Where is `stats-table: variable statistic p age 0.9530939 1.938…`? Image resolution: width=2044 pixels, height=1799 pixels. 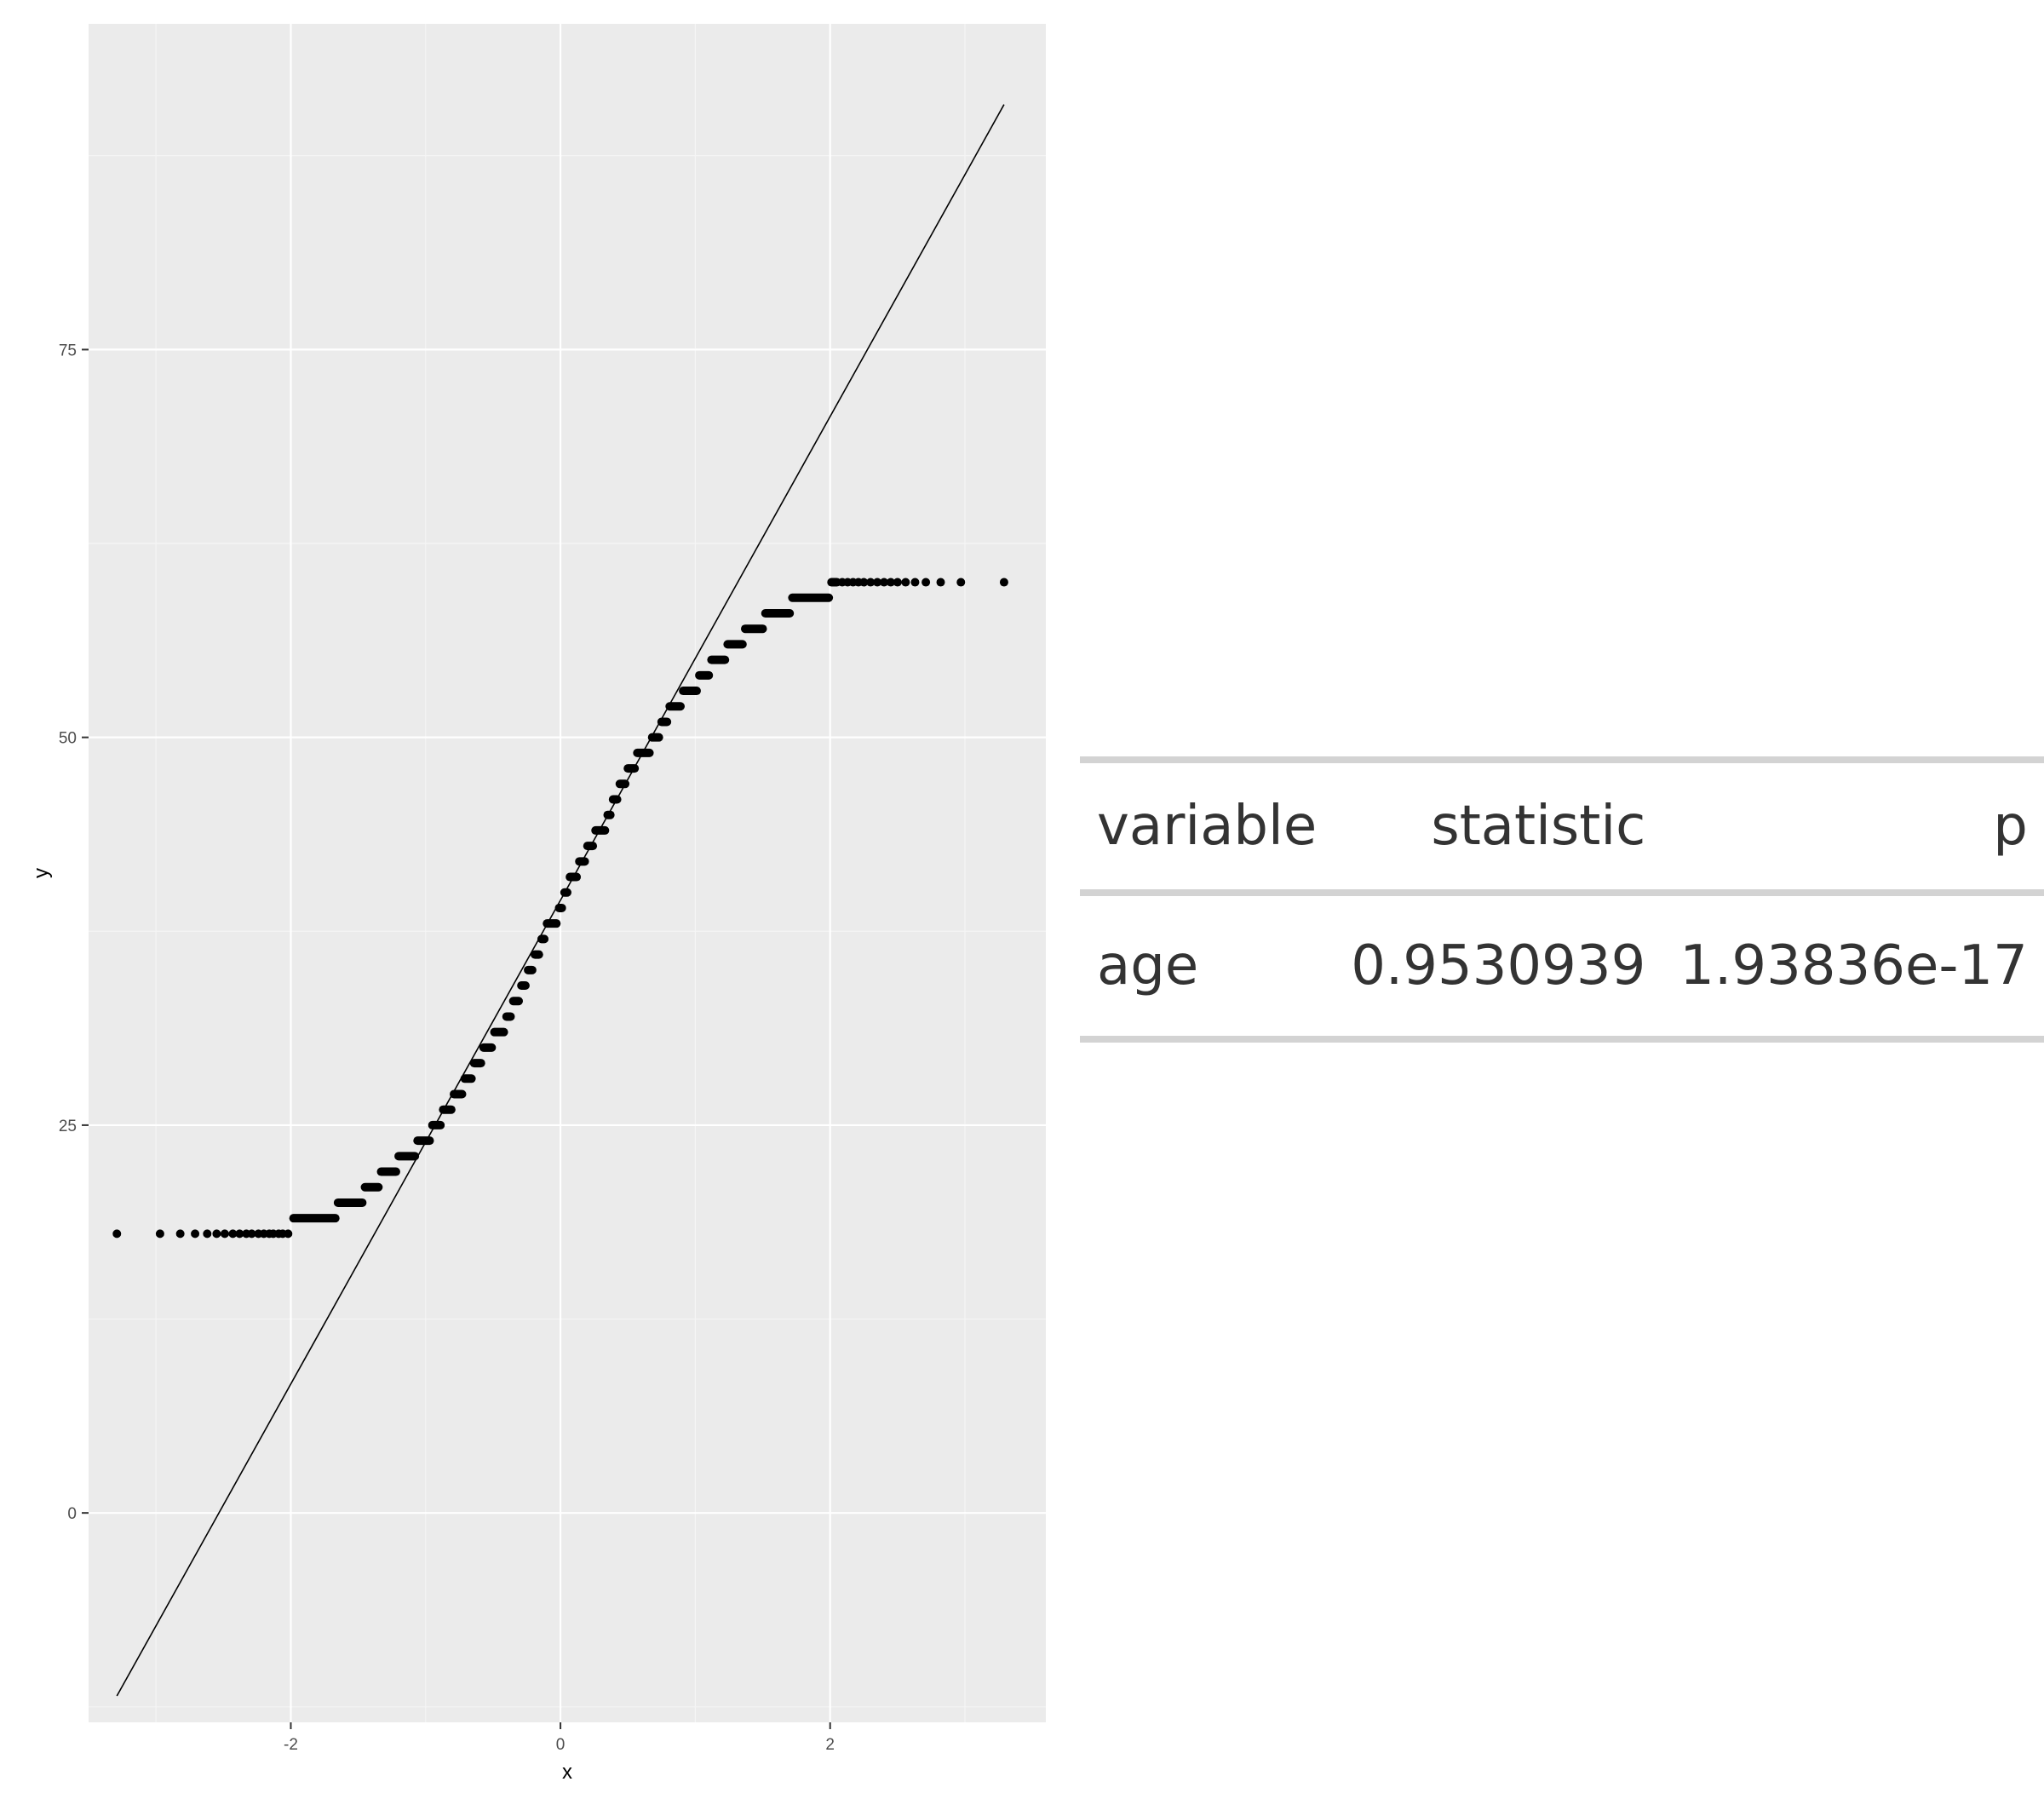 stats-table: variable statistic p age 0.9530939 1.938… is located at coordinates (1562, 899).